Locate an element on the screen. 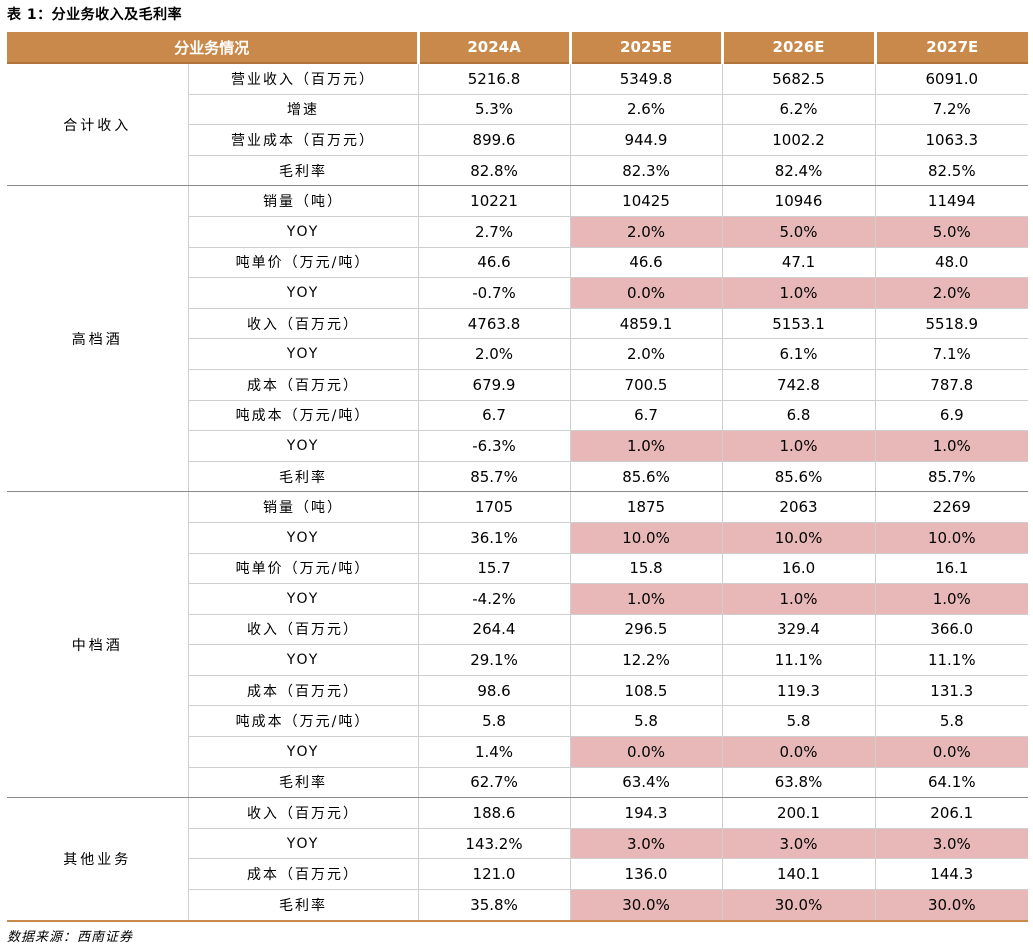 The height and width of the screenshot is (948, 1033). value-cell: 787.8 is located at coordinates (952, 385).